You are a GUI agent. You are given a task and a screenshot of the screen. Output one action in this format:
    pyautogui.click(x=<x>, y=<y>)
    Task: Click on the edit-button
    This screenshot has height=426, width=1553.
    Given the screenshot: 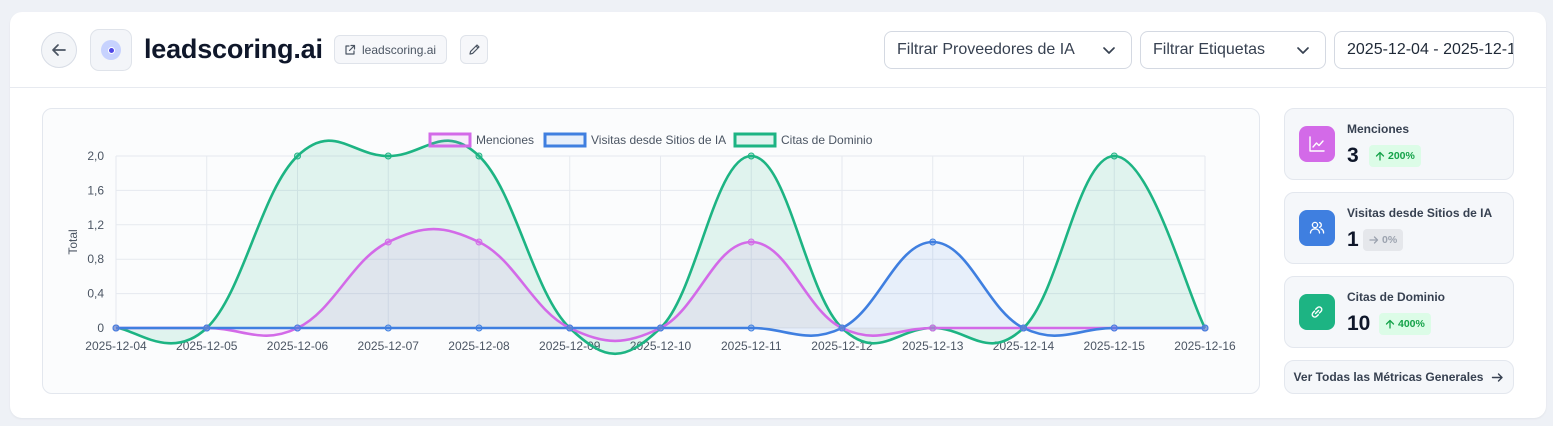 What is the action you would take?
    pyautogui.click(x=474, y=49)
    